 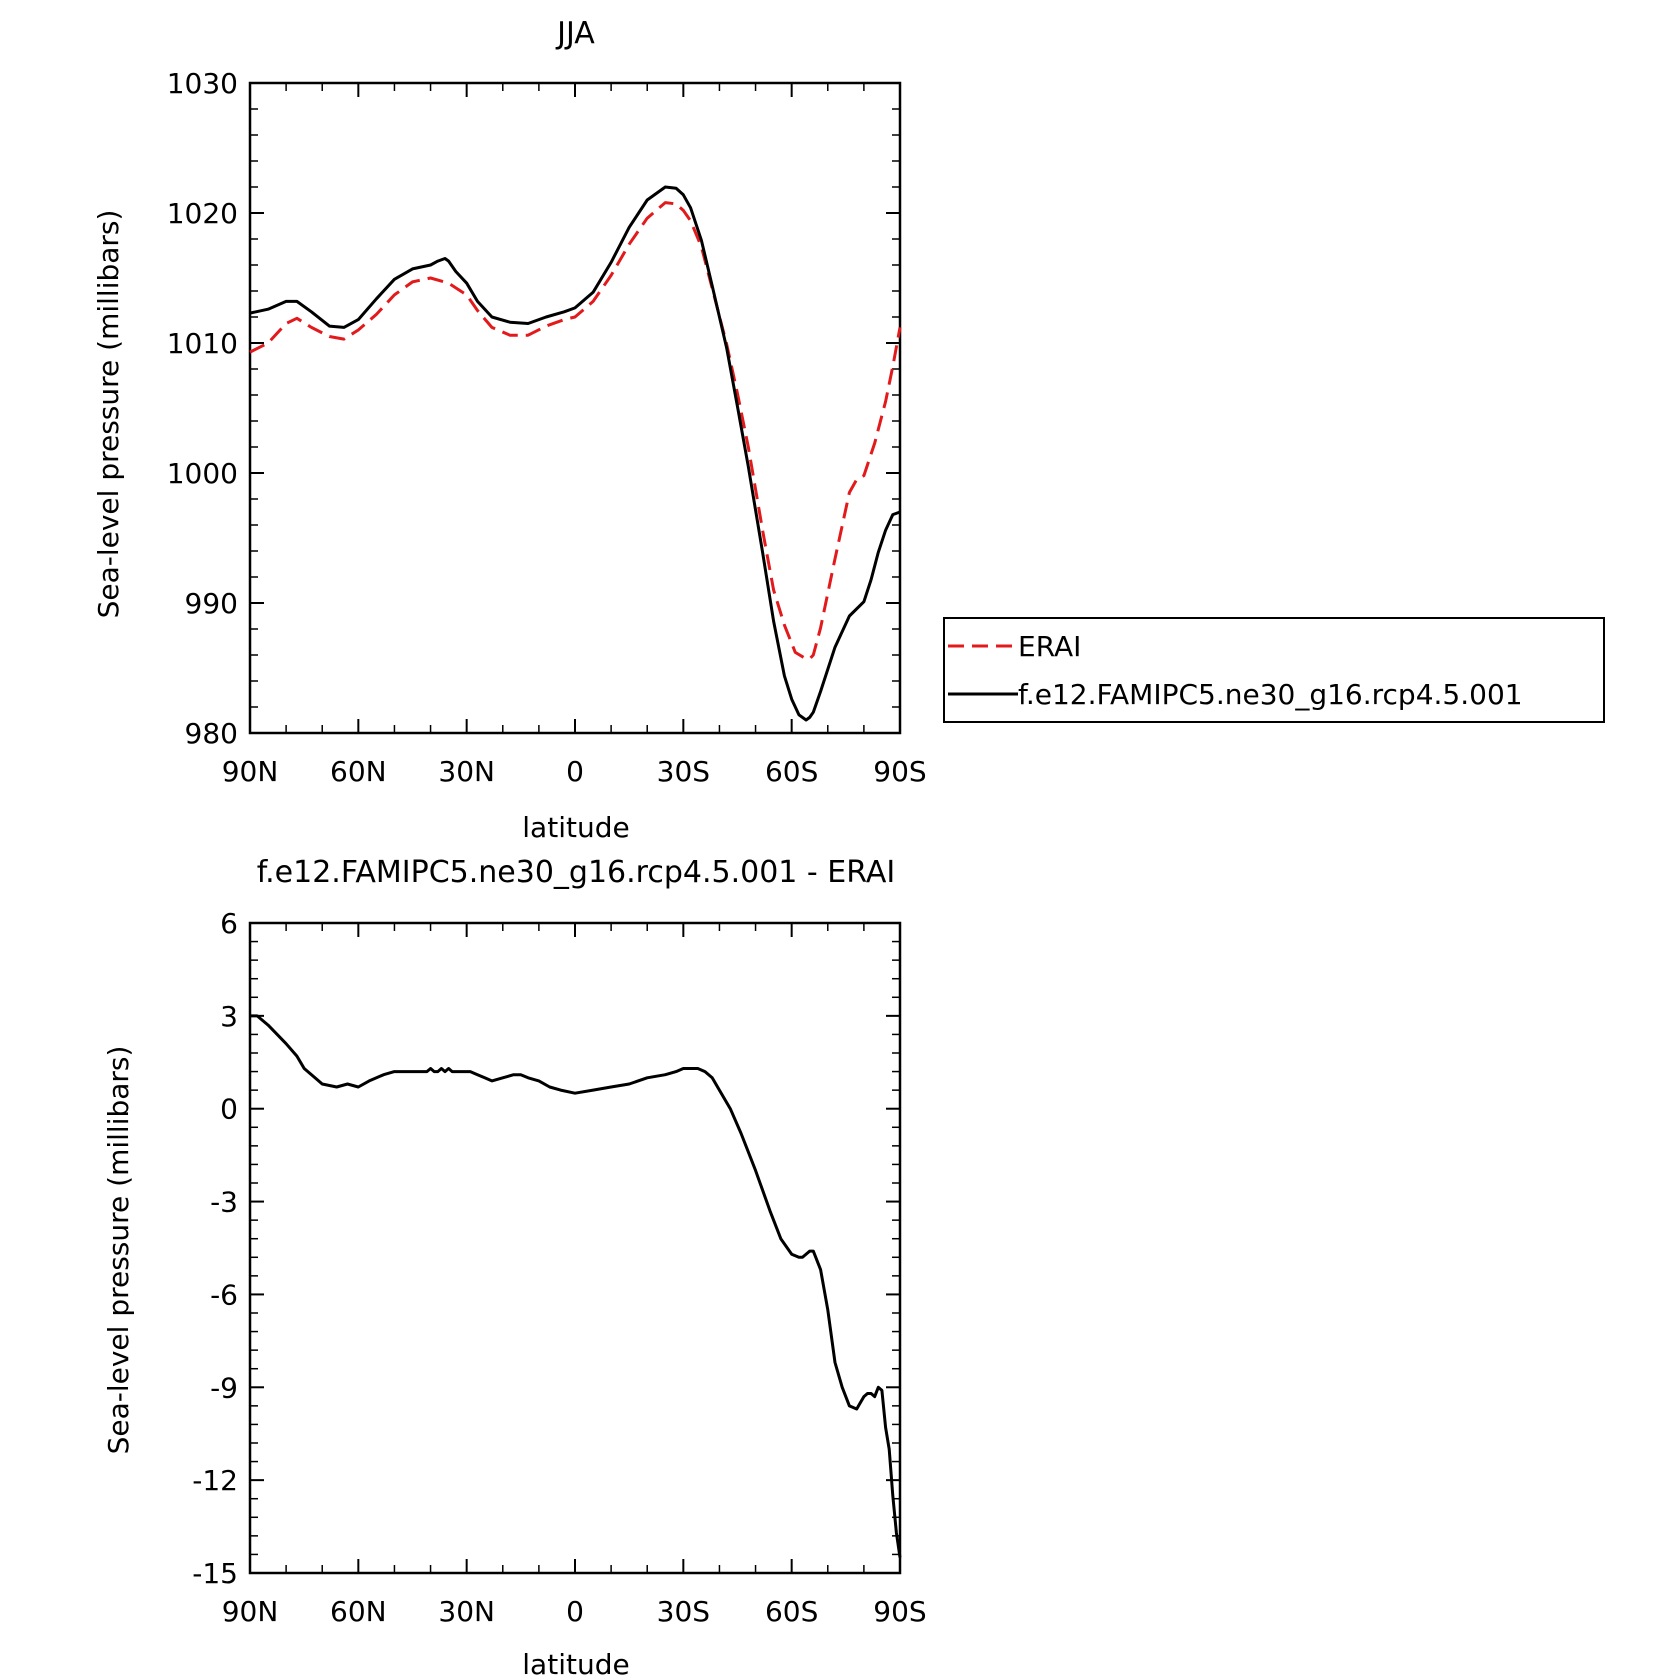 I want to click on y-tick-label: 1000, so click(x=202, y=473).